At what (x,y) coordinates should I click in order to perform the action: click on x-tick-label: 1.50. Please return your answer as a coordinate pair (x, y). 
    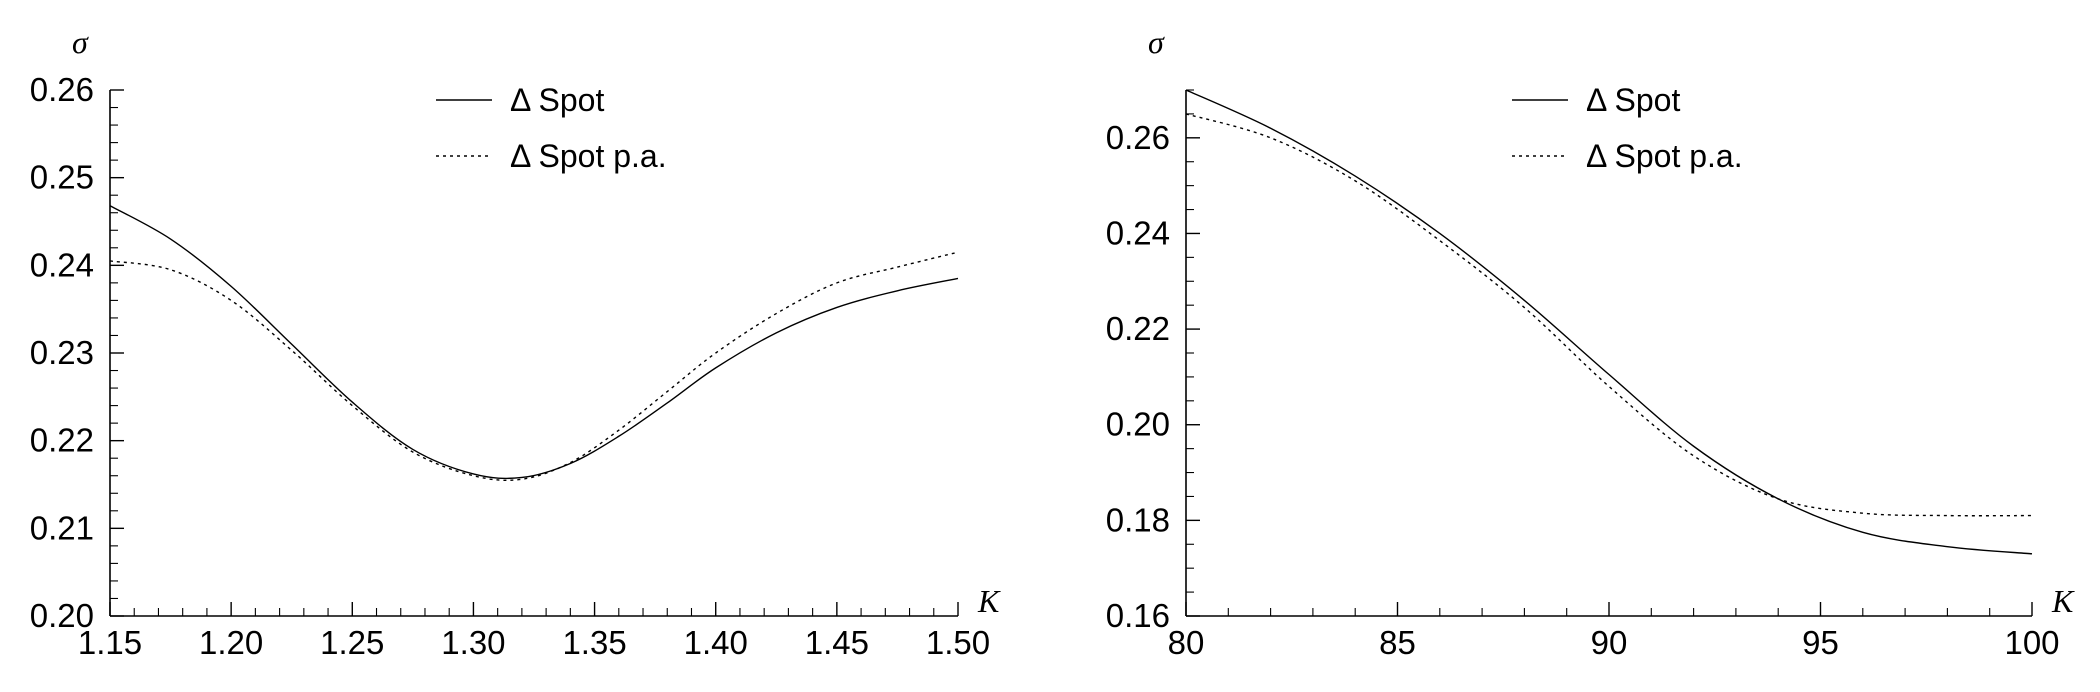
    Looking at the image, I should click on (958, 642).